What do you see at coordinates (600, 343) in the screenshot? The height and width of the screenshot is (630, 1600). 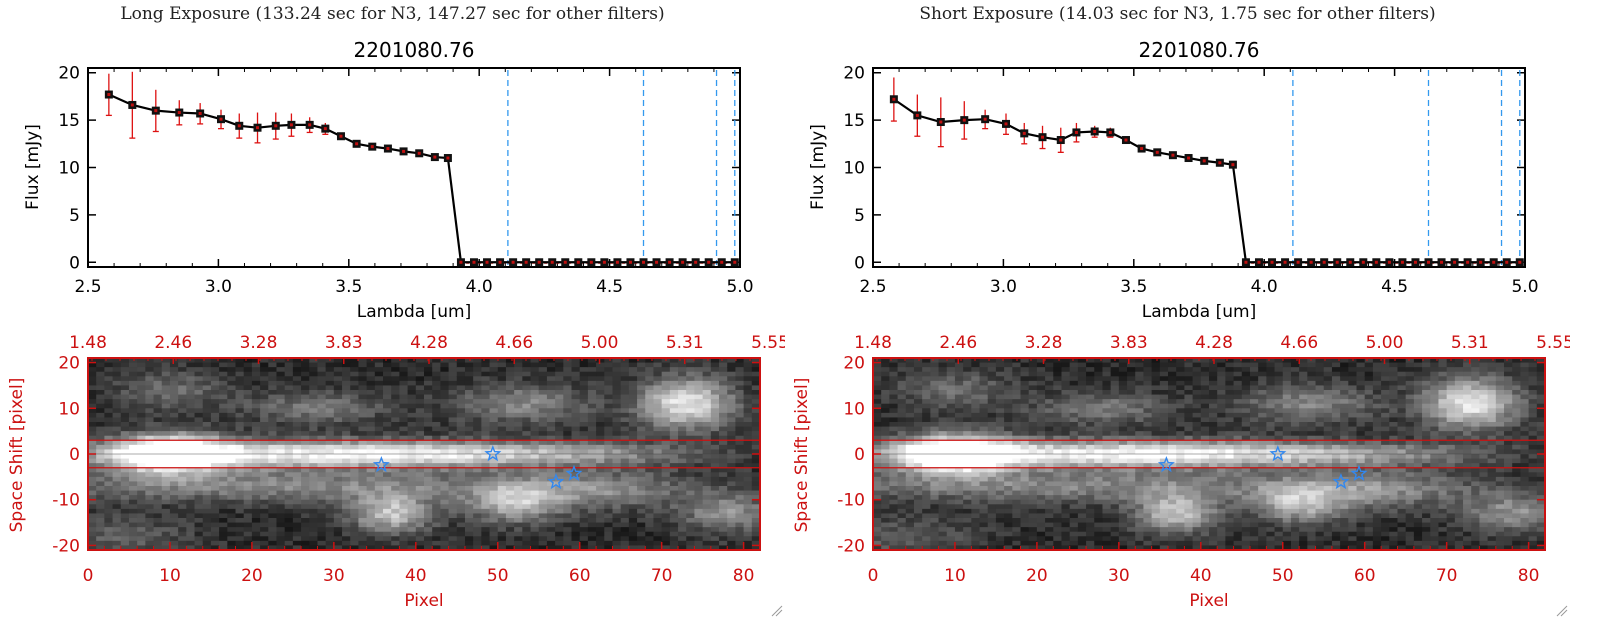 I see `image-top-tick-label: 5.00` at bounding box center [600, 343].